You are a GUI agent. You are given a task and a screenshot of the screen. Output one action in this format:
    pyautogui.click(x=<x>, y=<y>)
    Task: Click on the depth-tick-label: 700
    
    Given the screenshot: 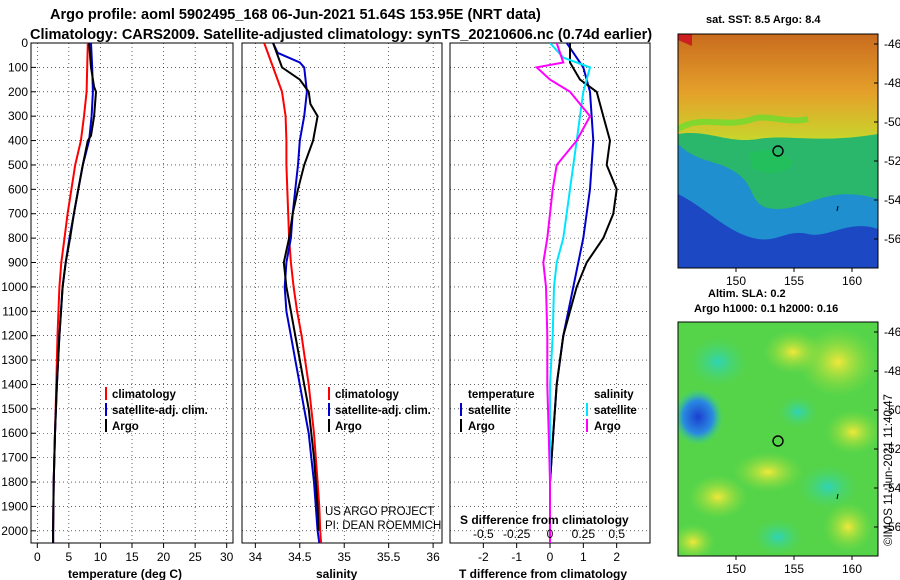 What is the action you would take?
    pyautogui.click(x=18, y=214)
    